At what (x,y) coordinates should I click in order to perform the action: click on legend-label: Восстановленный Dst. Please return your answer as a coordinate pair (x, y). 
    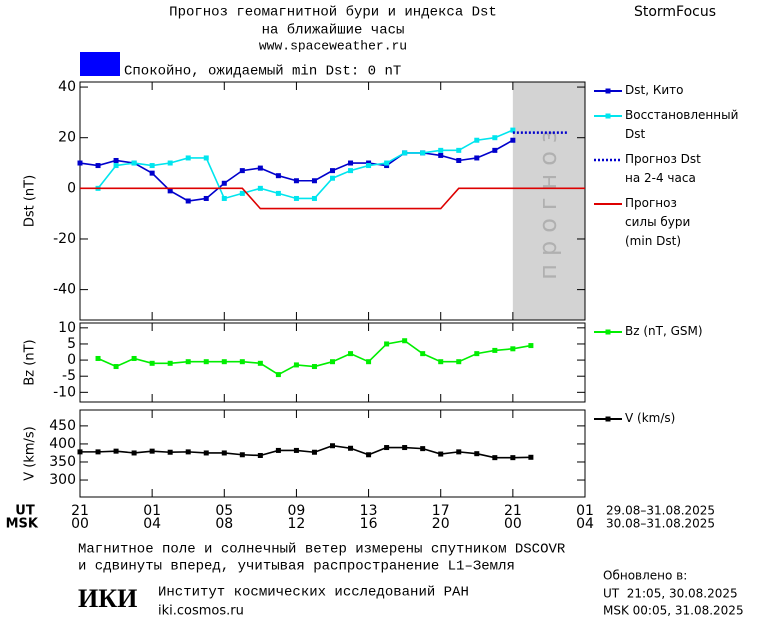
    Looking at the image, I should click on (682, 124).